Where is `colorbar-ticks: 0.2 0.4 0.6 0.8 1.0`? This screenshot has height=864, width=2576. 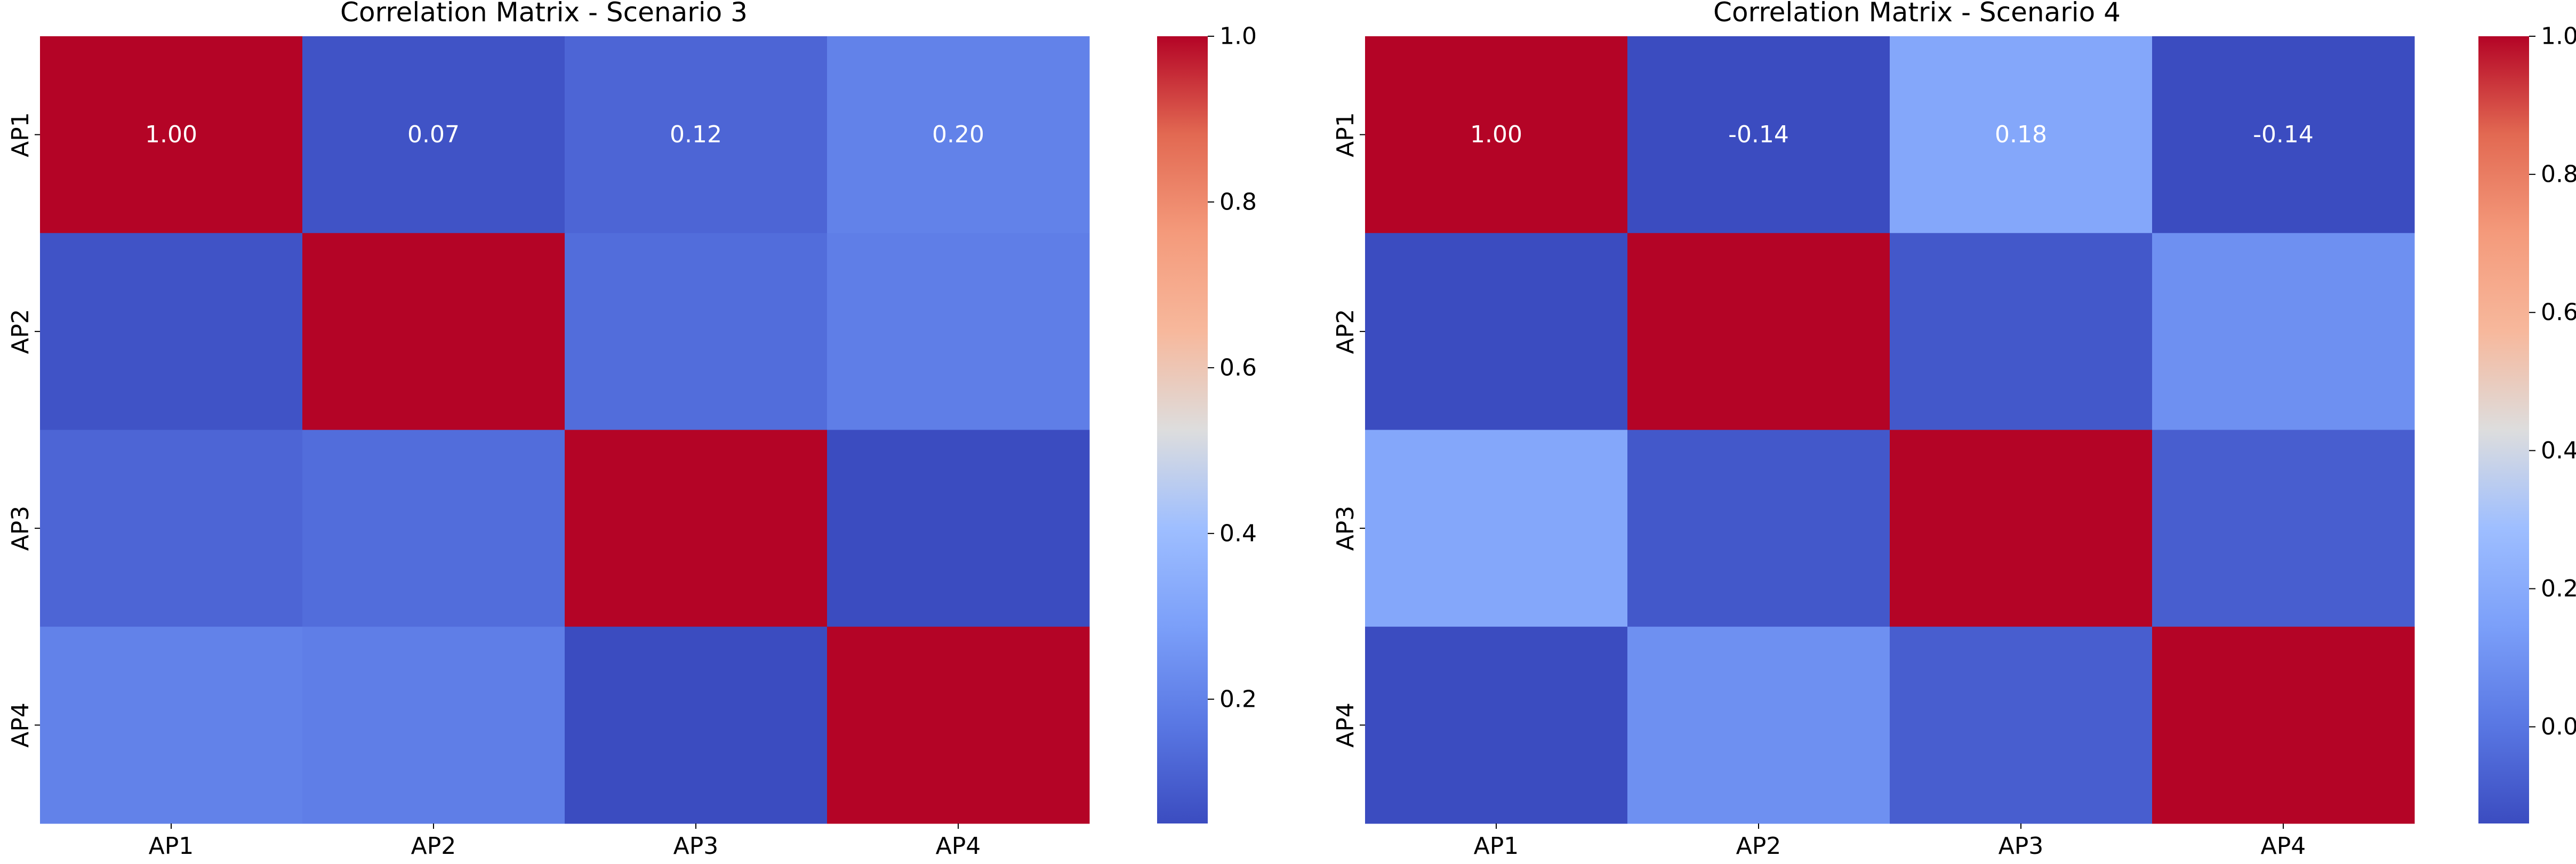
colorbar-ticks: 0.2 0.4 0.6 0.8 1.0 is located at coordinates (1233, 368).